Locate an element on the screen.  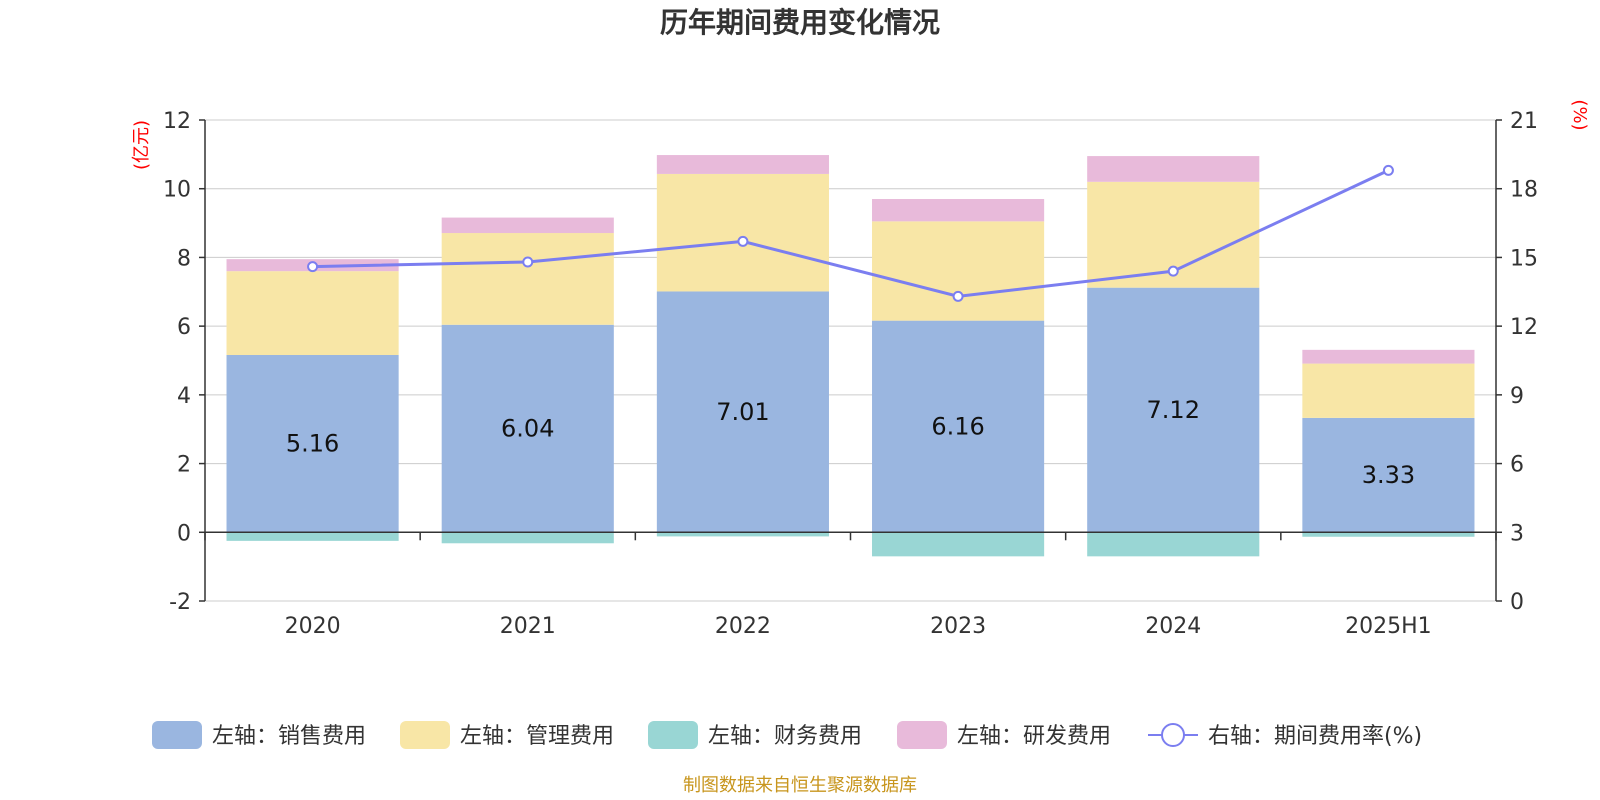
left-tick-label: 6 is located at coordinates (184, 327).